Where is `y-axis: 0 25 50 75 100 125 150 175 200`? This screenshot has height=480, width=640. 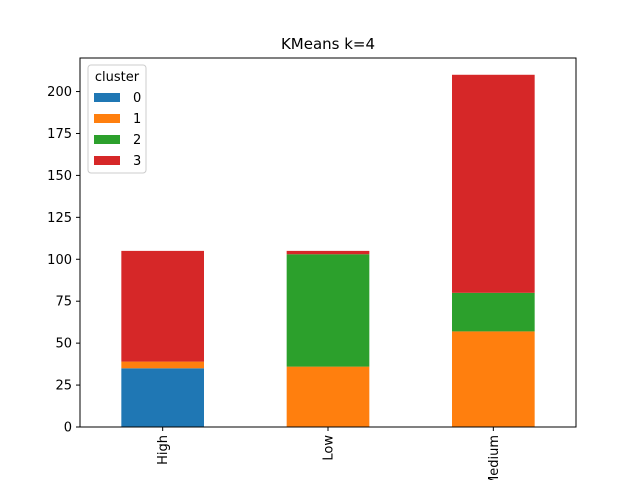 y-axis: 0 25 50 75 100 125 150 175 200 is located at coordinates (63, 260).